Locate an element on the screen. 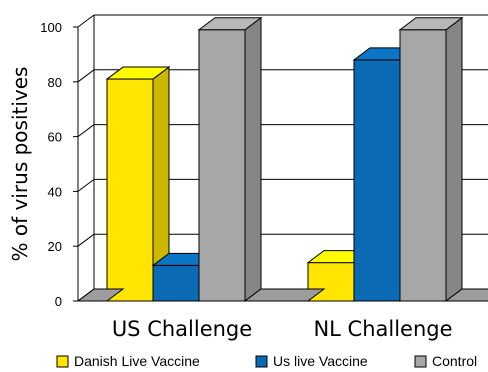  y-tick-label: 0 is located at coordinates (58, 301).